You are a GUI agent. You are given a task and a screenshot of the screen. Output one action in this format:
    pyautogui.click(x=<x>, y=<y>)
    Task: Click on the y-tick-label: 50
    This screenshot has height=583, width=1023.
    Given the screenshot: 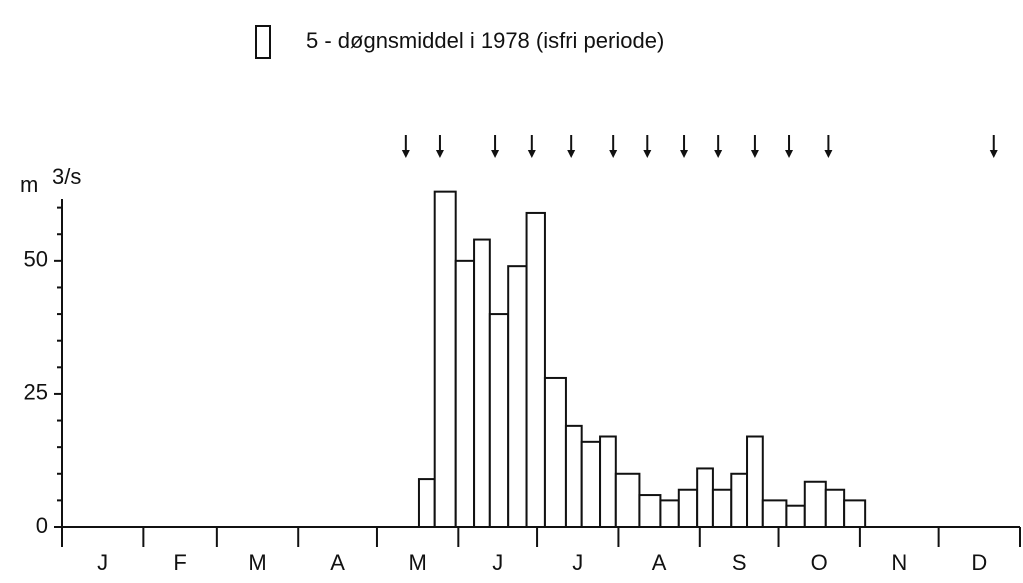 What is the action you would take?
    pyautogui.click(x=36, y=259)
    